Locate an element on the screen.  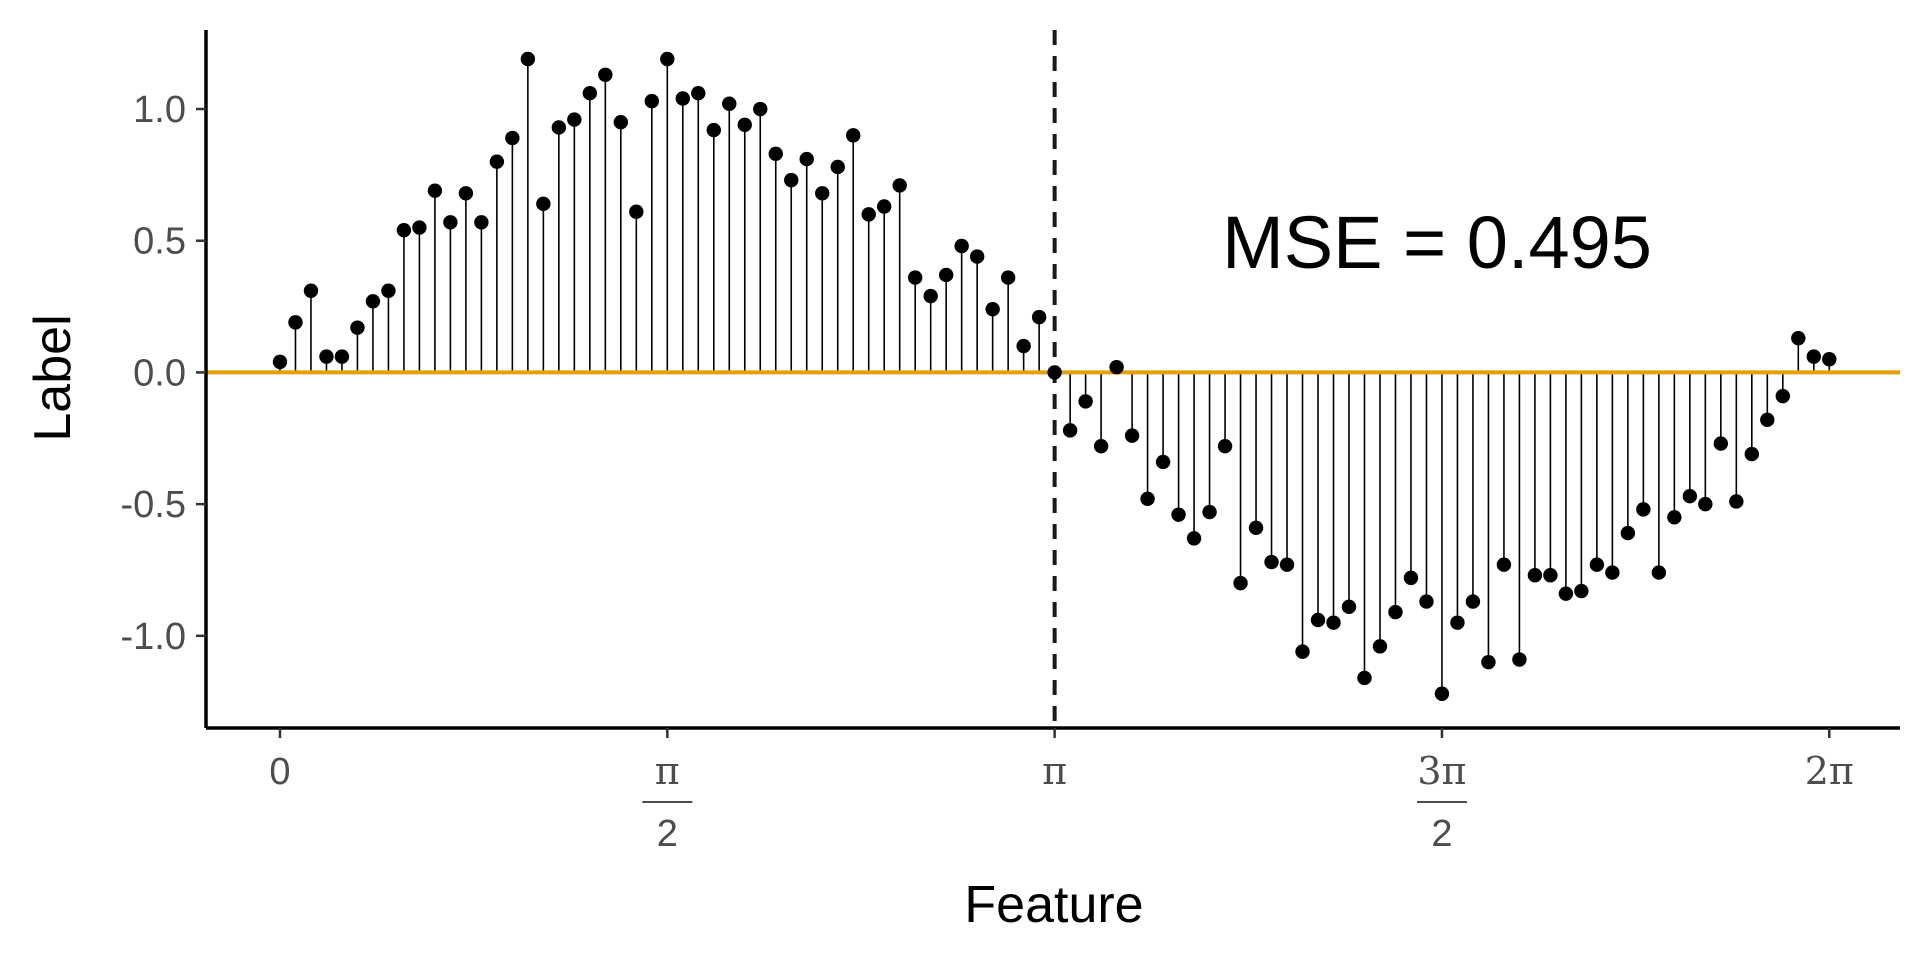
y-tick-label: -1.0 is located at coordinates (153, 637).